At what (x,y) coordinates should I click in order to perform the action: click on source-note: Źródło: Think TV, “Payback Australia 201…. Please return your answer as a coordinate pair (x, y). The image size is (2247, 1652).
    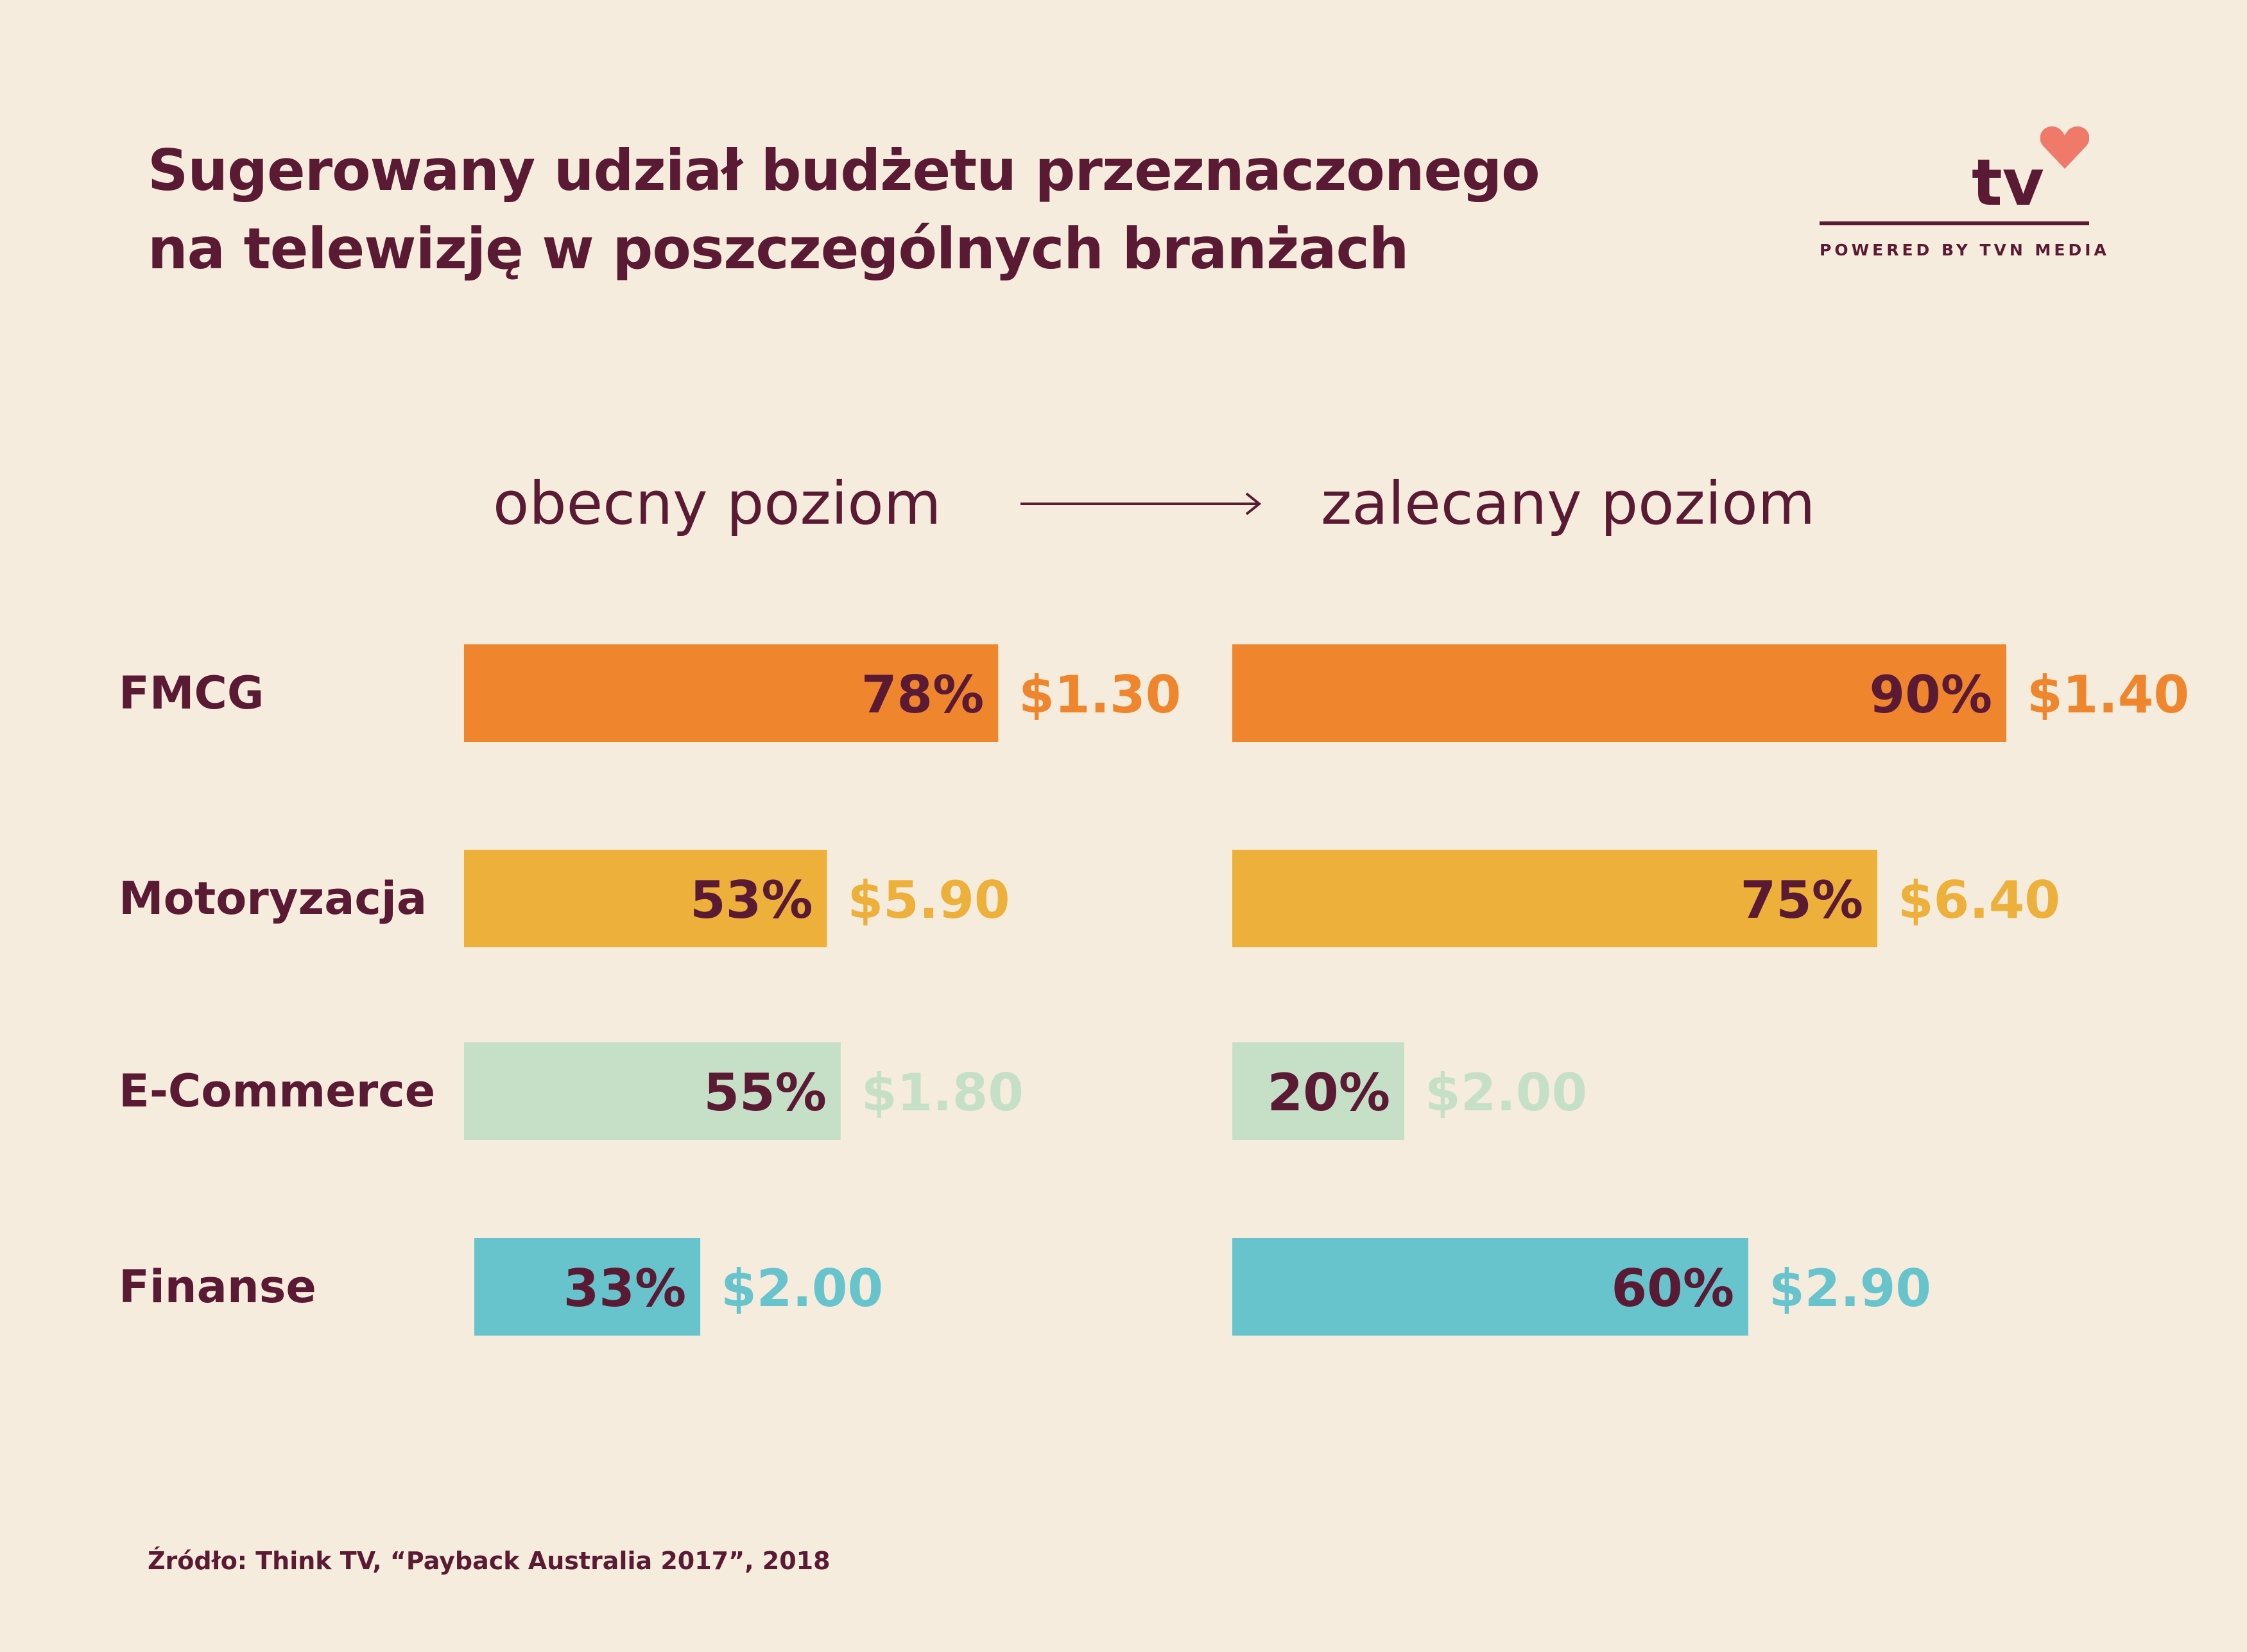
    Looking at the image, I should click on (489, 1561).